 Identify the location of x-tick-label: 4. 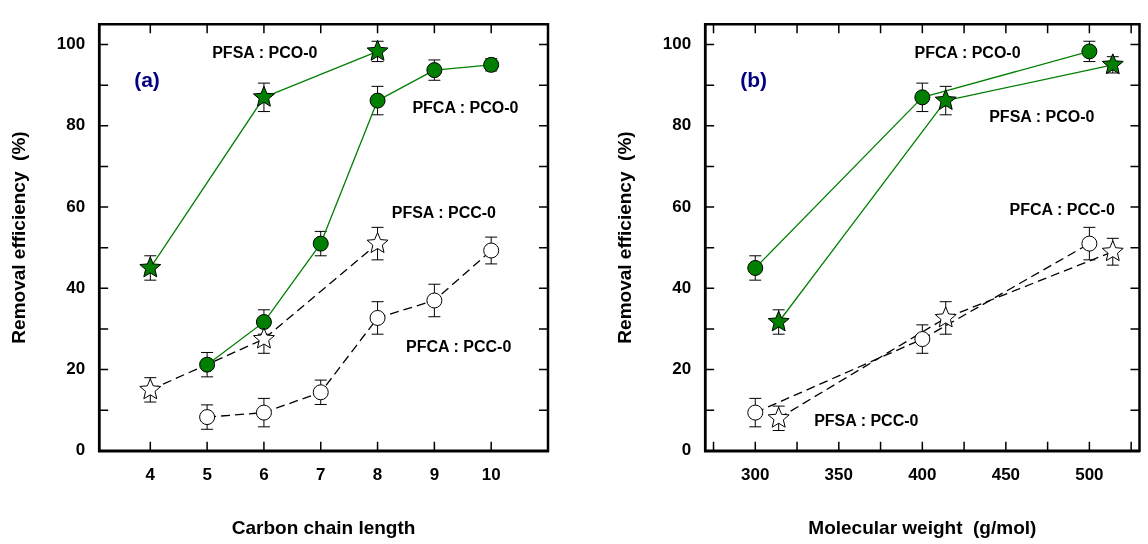
(150, 474).